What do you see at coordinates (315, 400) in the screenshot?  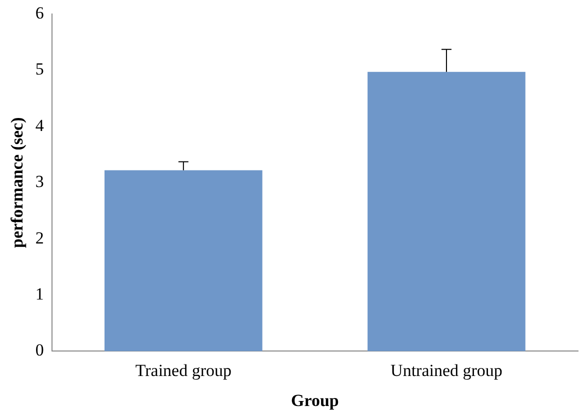 I see `x-axis-title: Group` at bounding box center [315, 400].